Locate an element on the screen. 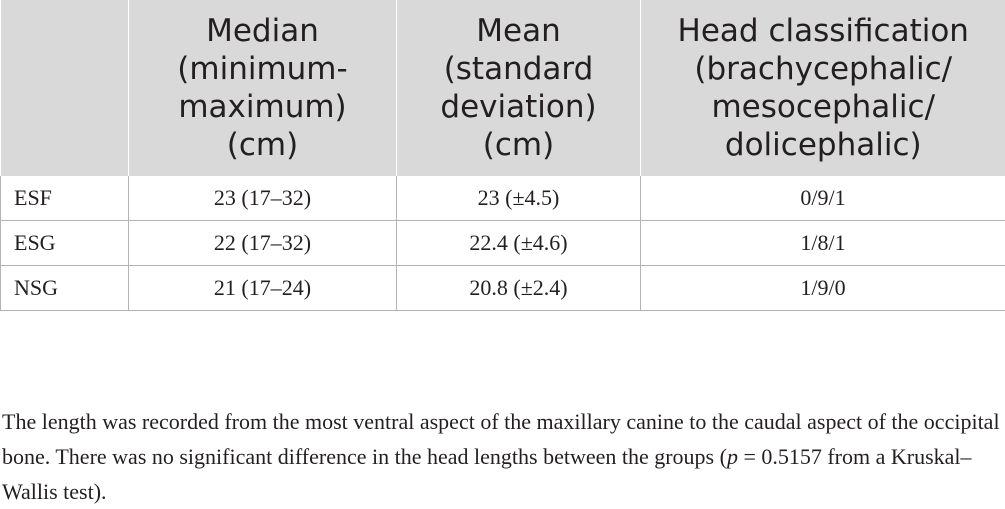  group-cell: ESF is located at coordinates (65, 198).